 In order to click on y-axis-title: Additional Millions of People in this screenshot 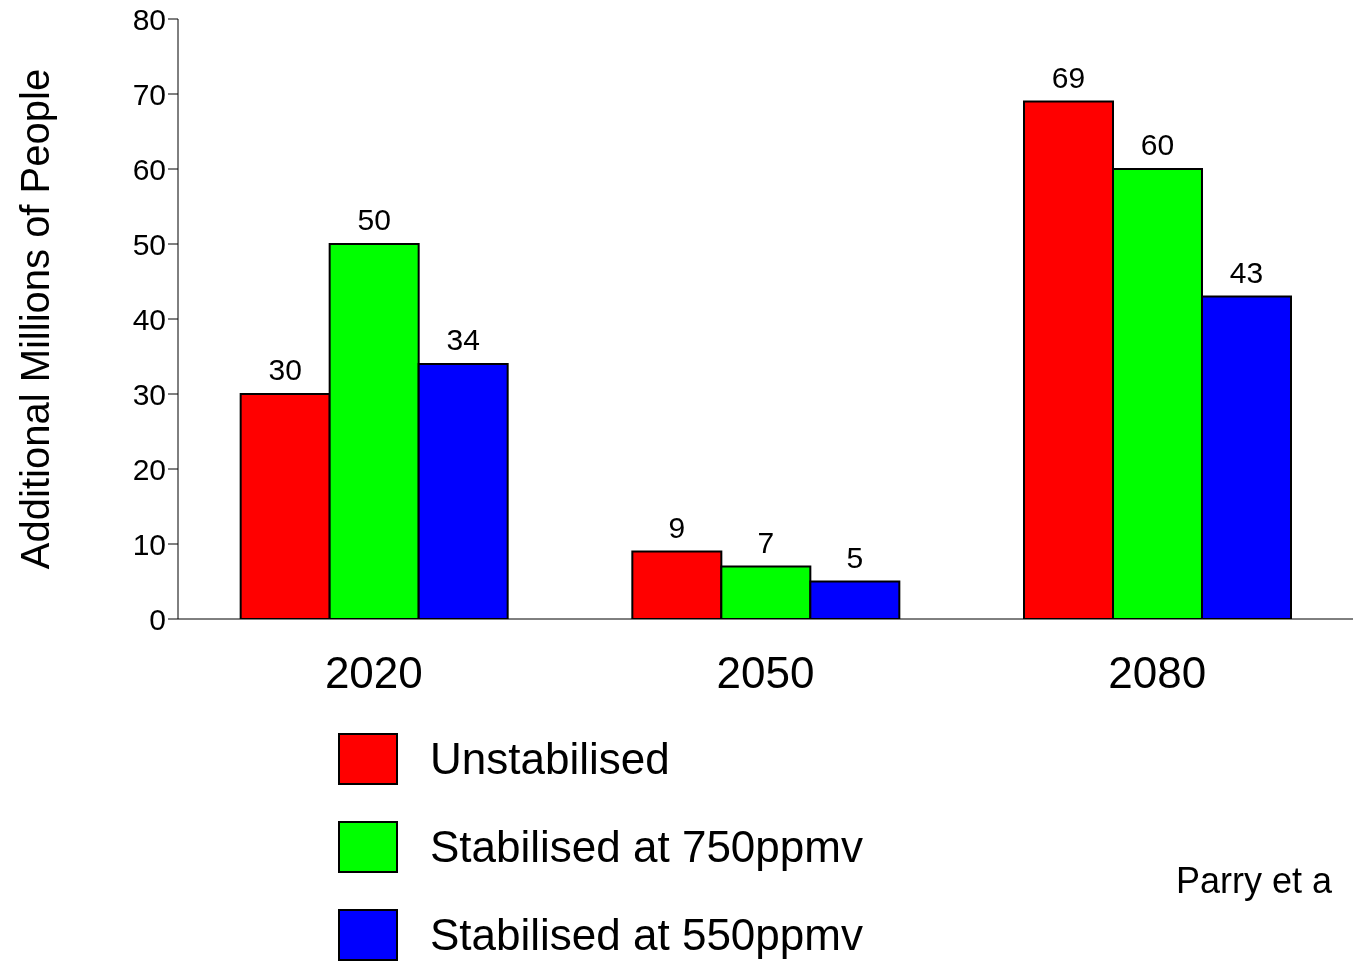, I will do `click(35, 319)`.